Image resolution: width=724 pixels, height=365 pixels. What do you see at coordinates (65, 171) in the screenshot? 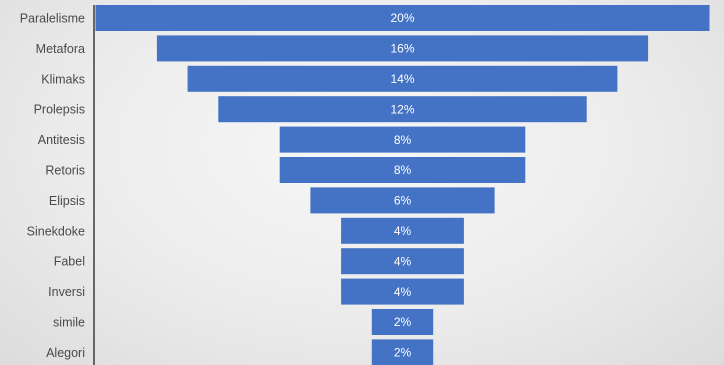
I see `category-label-retoris: Retoris` at bounding box center [65, 171].